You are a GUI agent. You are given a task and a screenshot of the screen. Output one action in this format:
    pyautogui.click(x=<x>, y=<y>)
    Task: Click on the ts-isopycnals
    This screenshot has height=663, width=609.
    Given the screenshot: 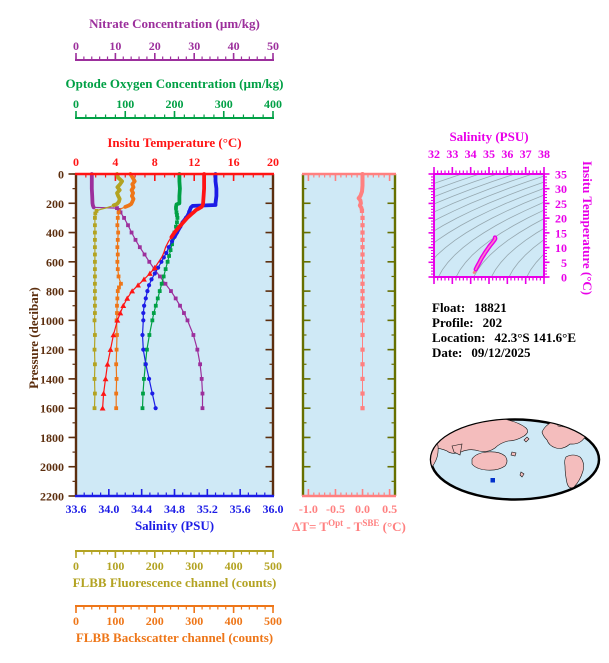 What is the action you would take?
    pyautogui.click(x=489, y=225)
    